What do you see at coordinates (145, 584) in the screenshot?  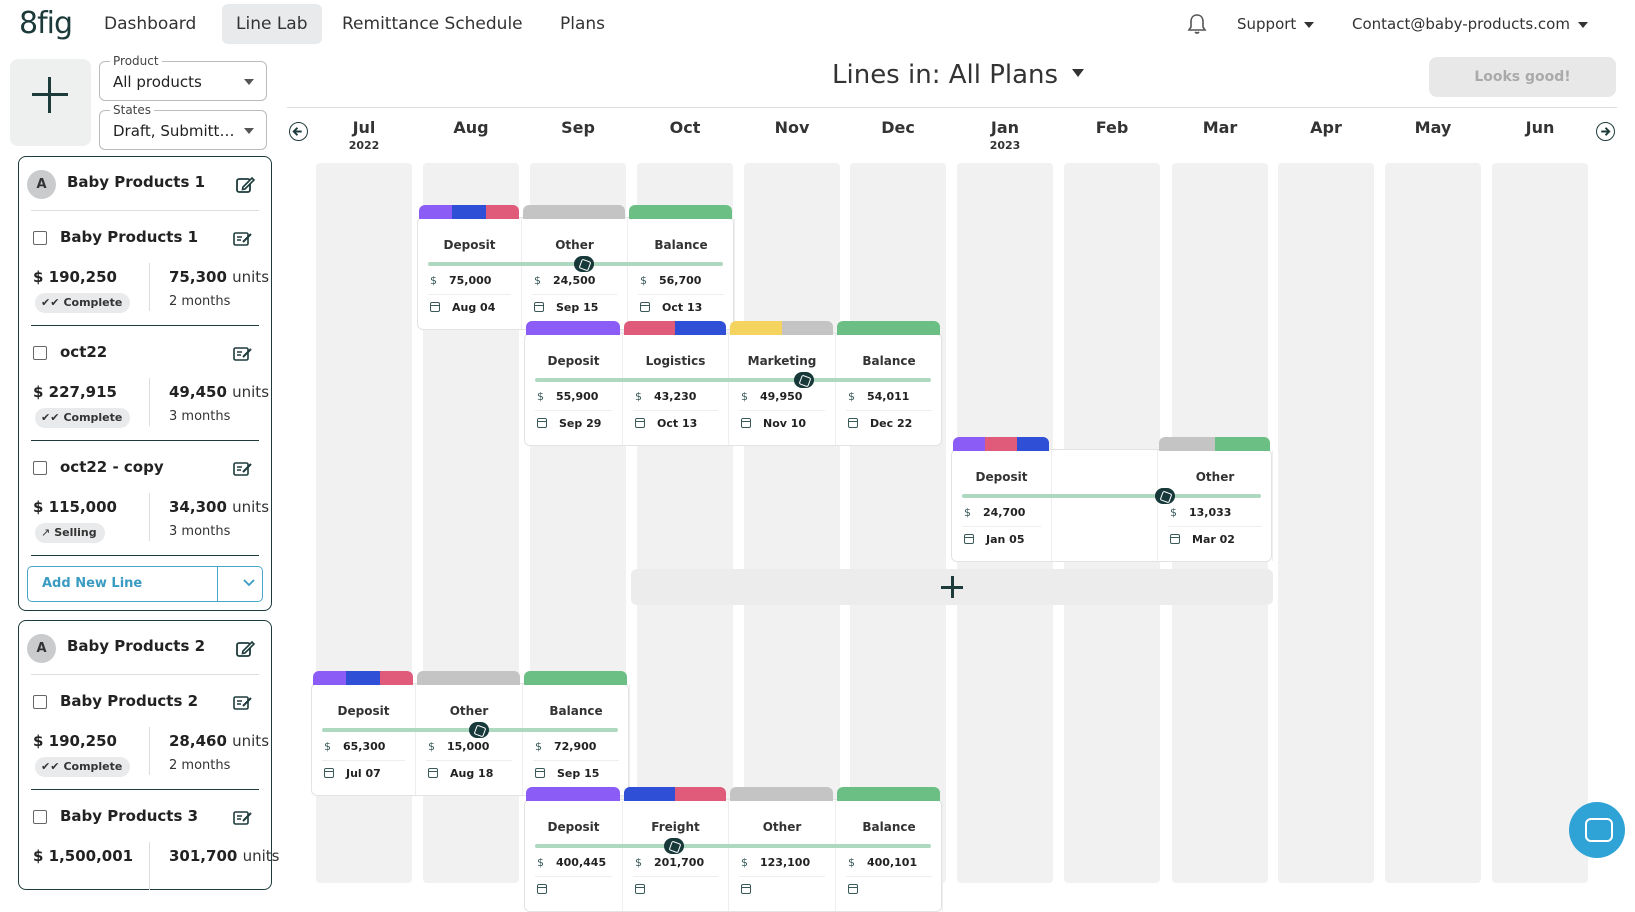 I see `add-new-line-button: Add New Line` at bounding box center [145, 584].